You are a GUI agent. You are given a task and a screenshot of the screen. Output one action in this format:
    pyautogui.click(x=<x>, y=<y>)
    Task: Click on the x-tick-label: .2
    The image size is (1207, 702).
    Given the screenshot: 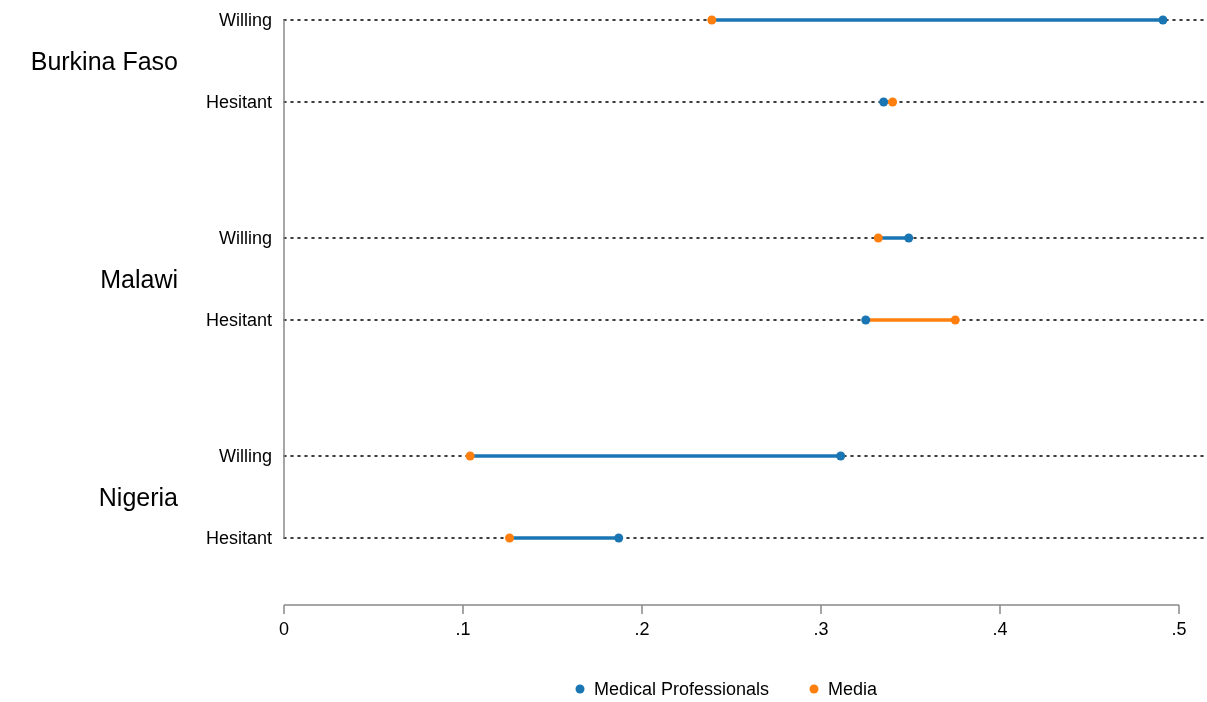 What is the action you would take?
    pyautogui.click(x=642, y=629)
    